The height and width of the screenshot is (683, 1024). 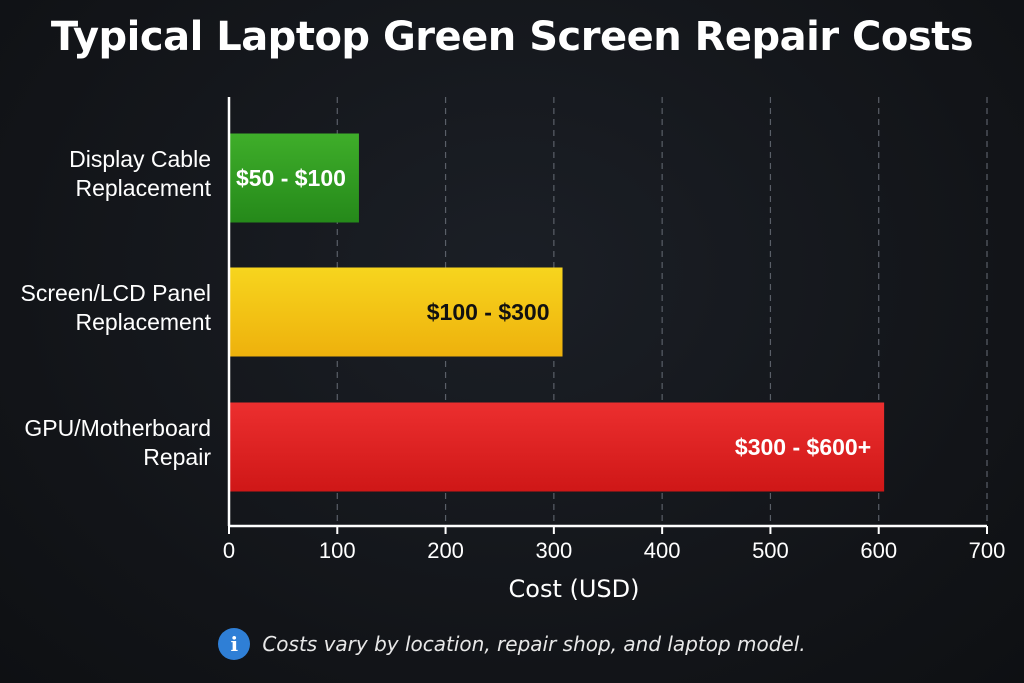 I want to click on bar-data-label: $100 - $300, so click(x=488, y=312).